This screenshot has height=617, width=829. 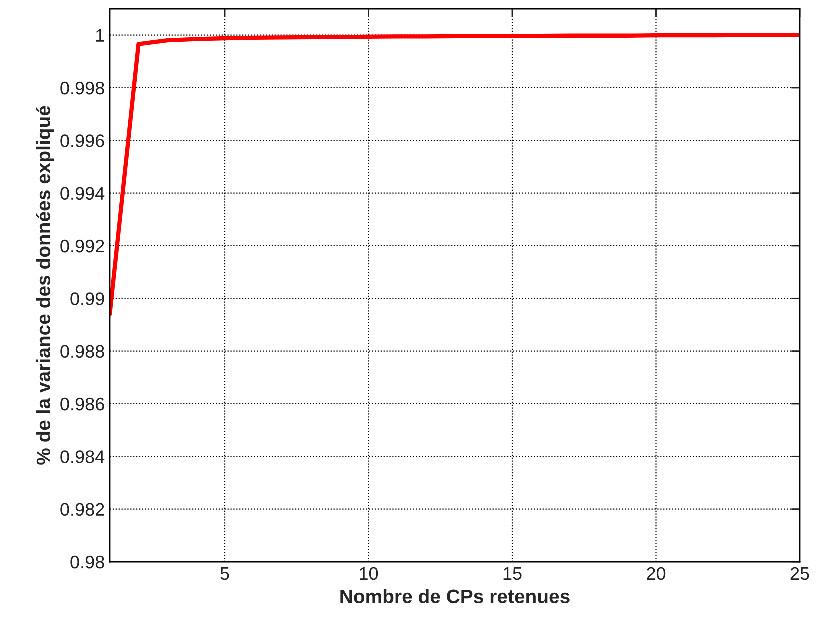 What do you see at coordinates (82, 351) in the screenshot?
I see `y-tick-label: 0.988` at bounding box center [82, 351].